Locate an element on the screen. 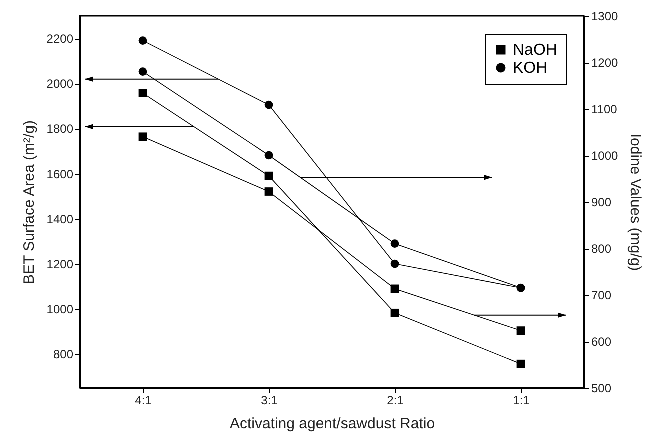  y-tick-label: 800 is located at coordinates (63, 355).